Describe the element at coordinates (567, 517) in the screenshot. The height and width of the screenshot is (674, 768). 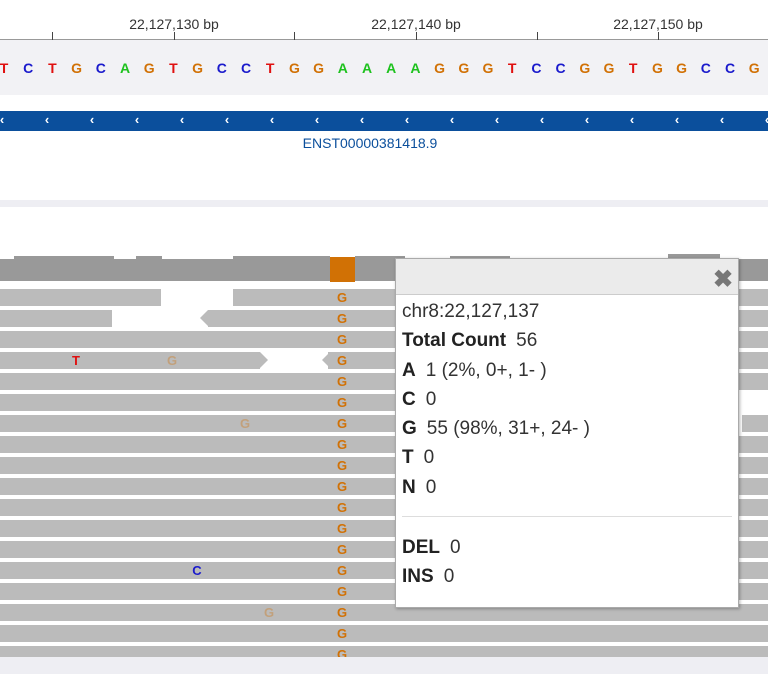
I see `popup-divider` at that location.